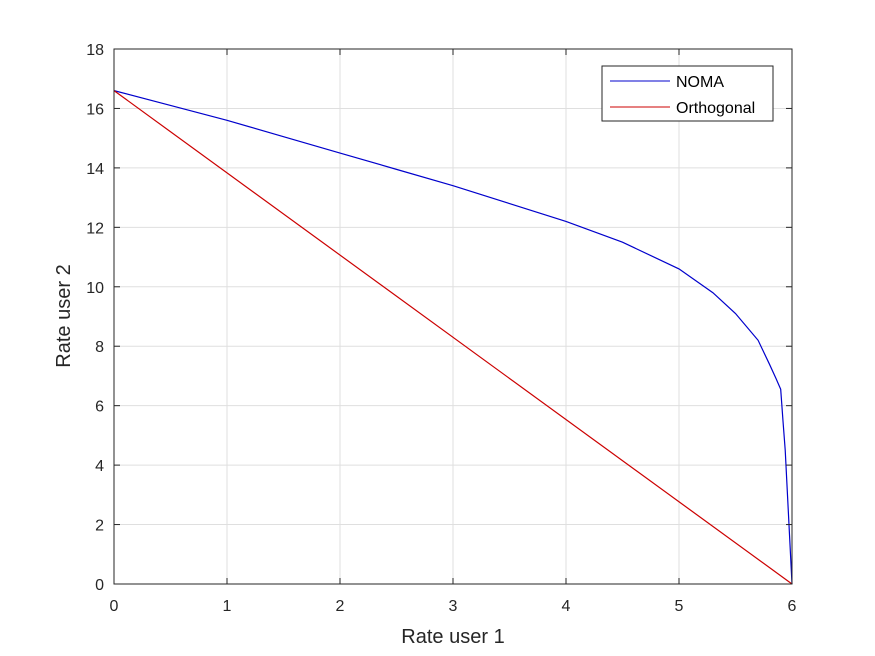 Image resolution: width=875 pixels, height=656 pixels. Describe the element at coordinates (715, 108) in the screenshot. I see `legend-label-orthogonal: Orthogonal` at that location.